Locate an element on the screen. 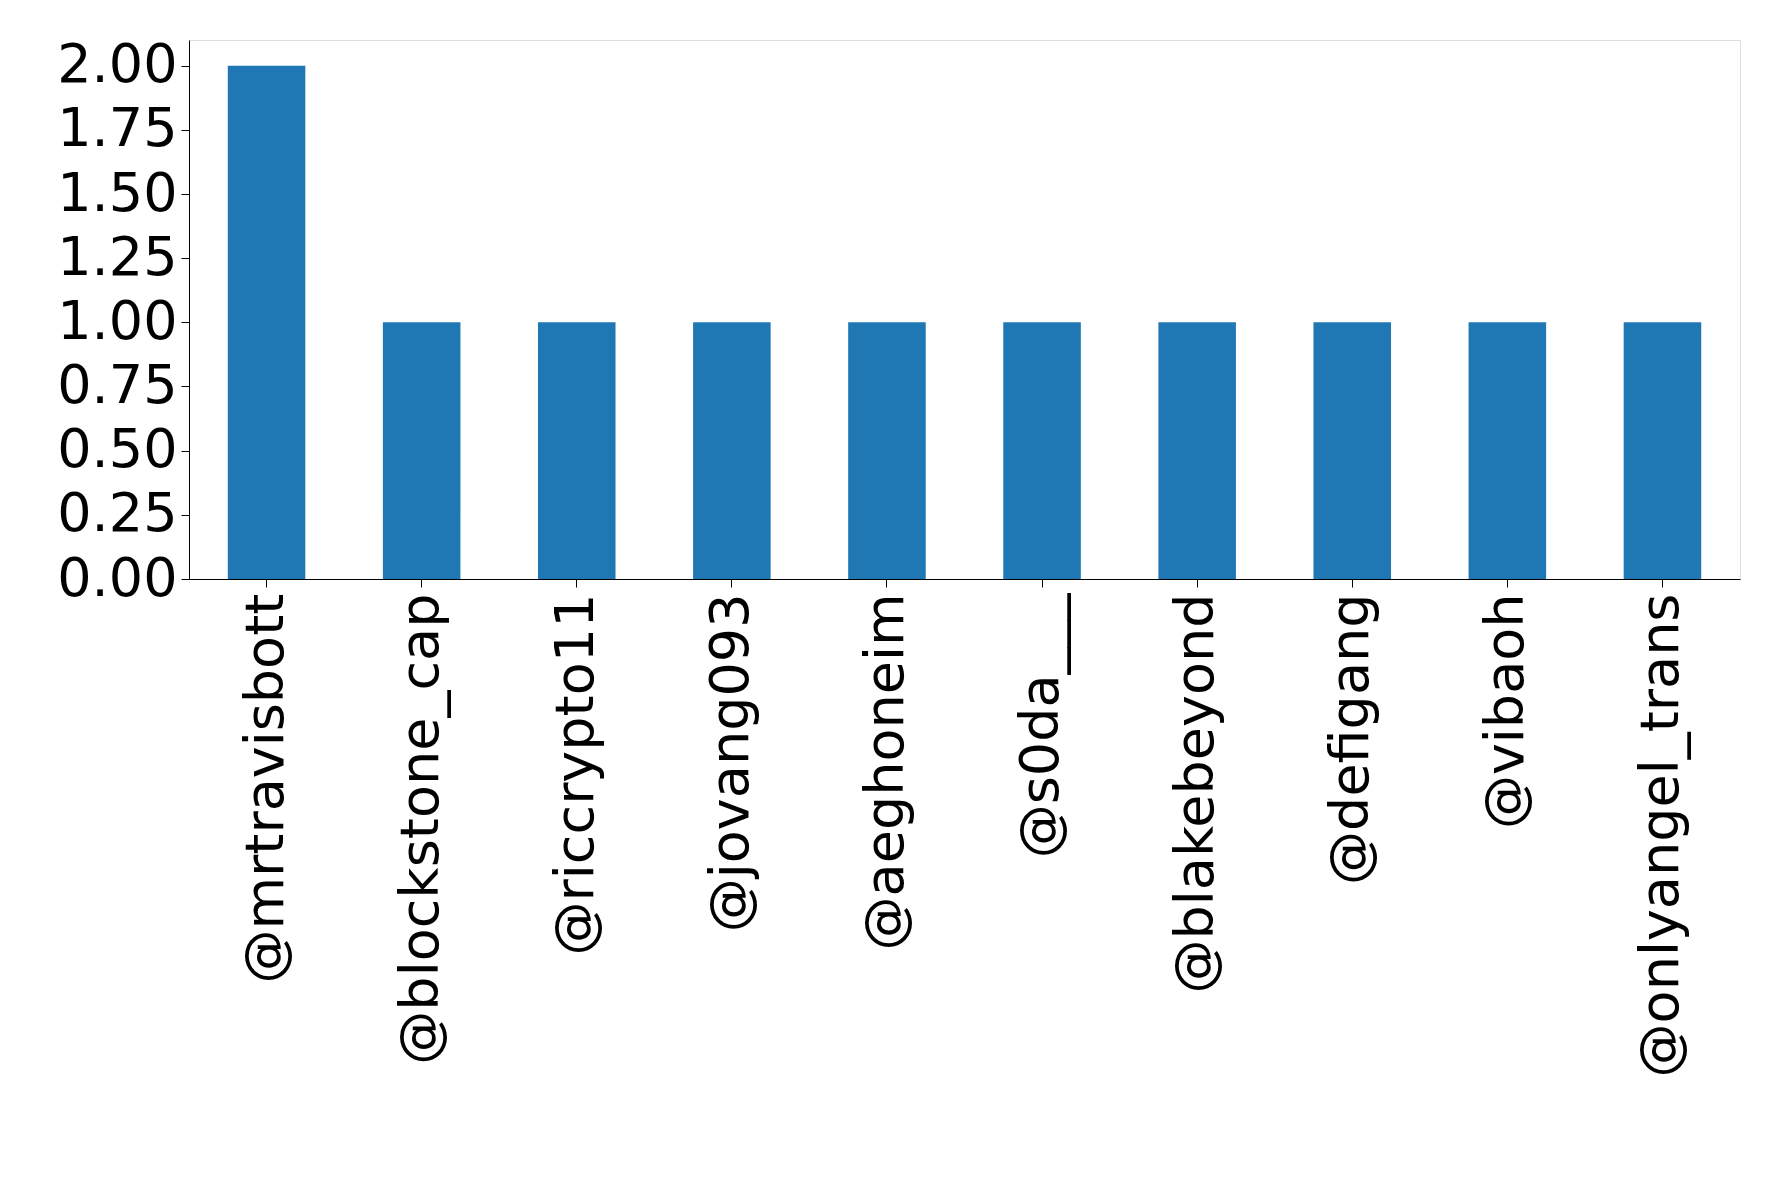 This screenshot has height=1188, width=1778. y-tick-label: 0.75 is located at coordinates (117, 384).